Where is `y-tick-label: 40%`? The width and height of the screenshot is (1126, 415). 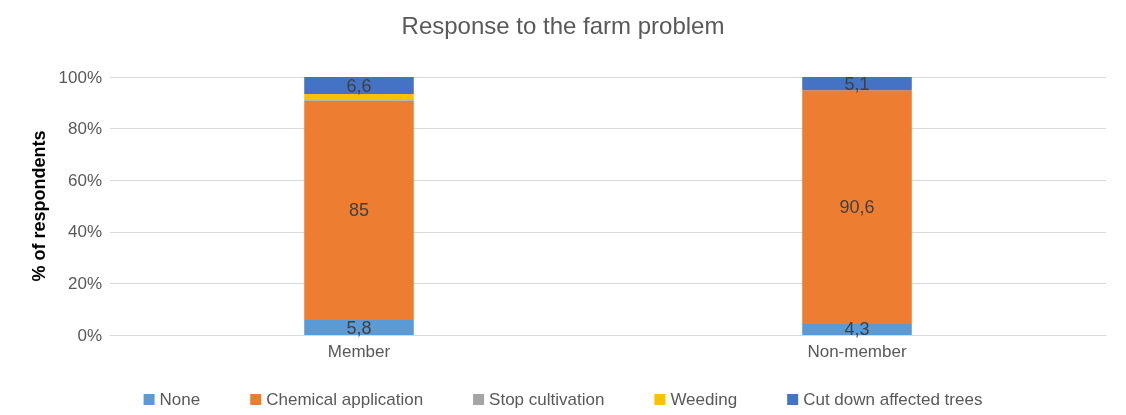 y-tick-label: 40% is located at coordinates (84, 232).